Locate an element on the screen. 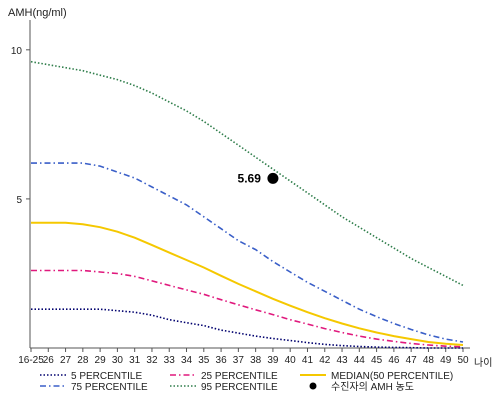  legend-label: MEDIAN(50 PERCENTILE) is located at coordinates (392, 376).